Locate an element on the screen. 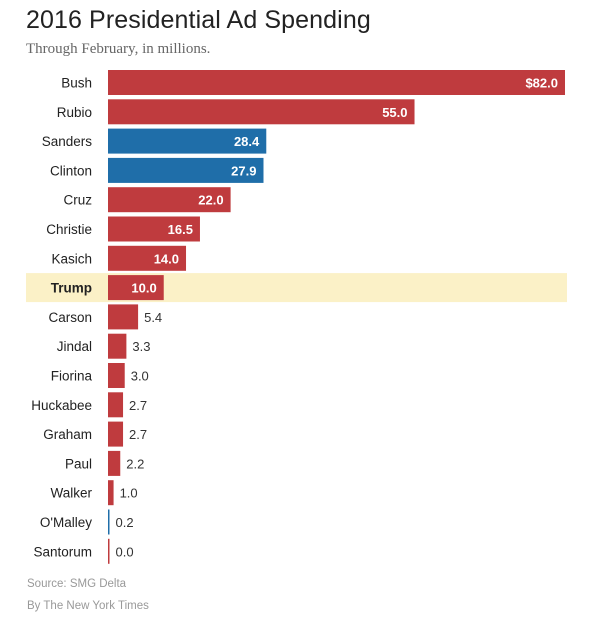 Image resolution: width=600 pixels, height=618 pixels. value-label-walker: 1.0 is located at coordinates (129, 493).